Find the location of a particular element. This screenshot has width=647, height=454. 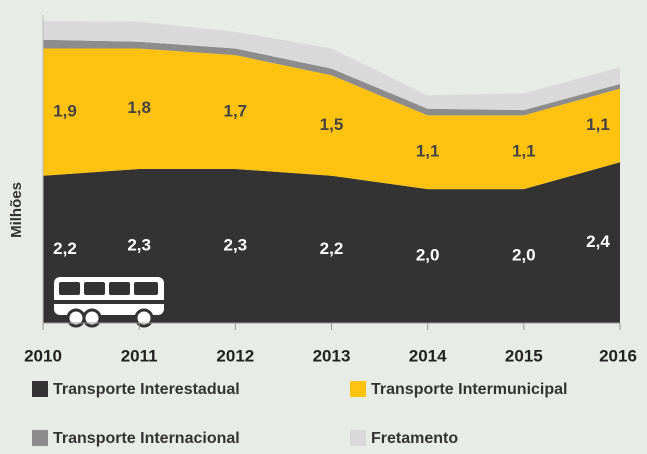

x-tick-label: 2016 is located at coordinates (618, 355).